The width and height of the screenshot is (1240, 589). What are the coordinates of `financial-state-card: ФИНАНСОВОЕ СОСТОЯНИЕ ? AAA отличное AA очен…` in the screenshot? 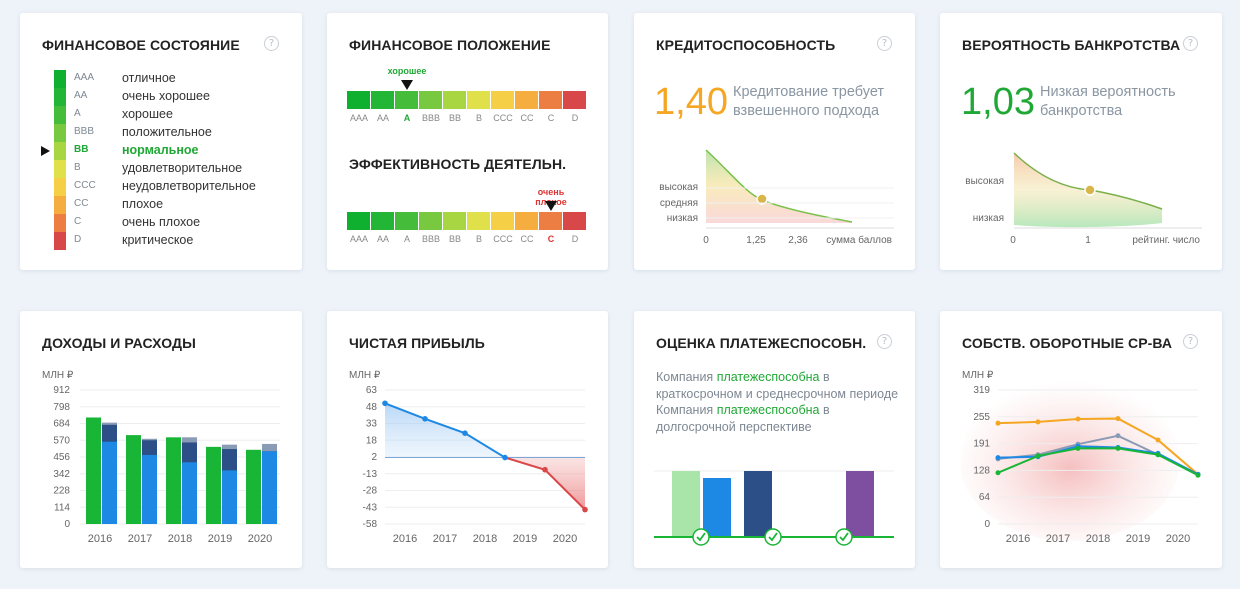 It's located at (161, 141).